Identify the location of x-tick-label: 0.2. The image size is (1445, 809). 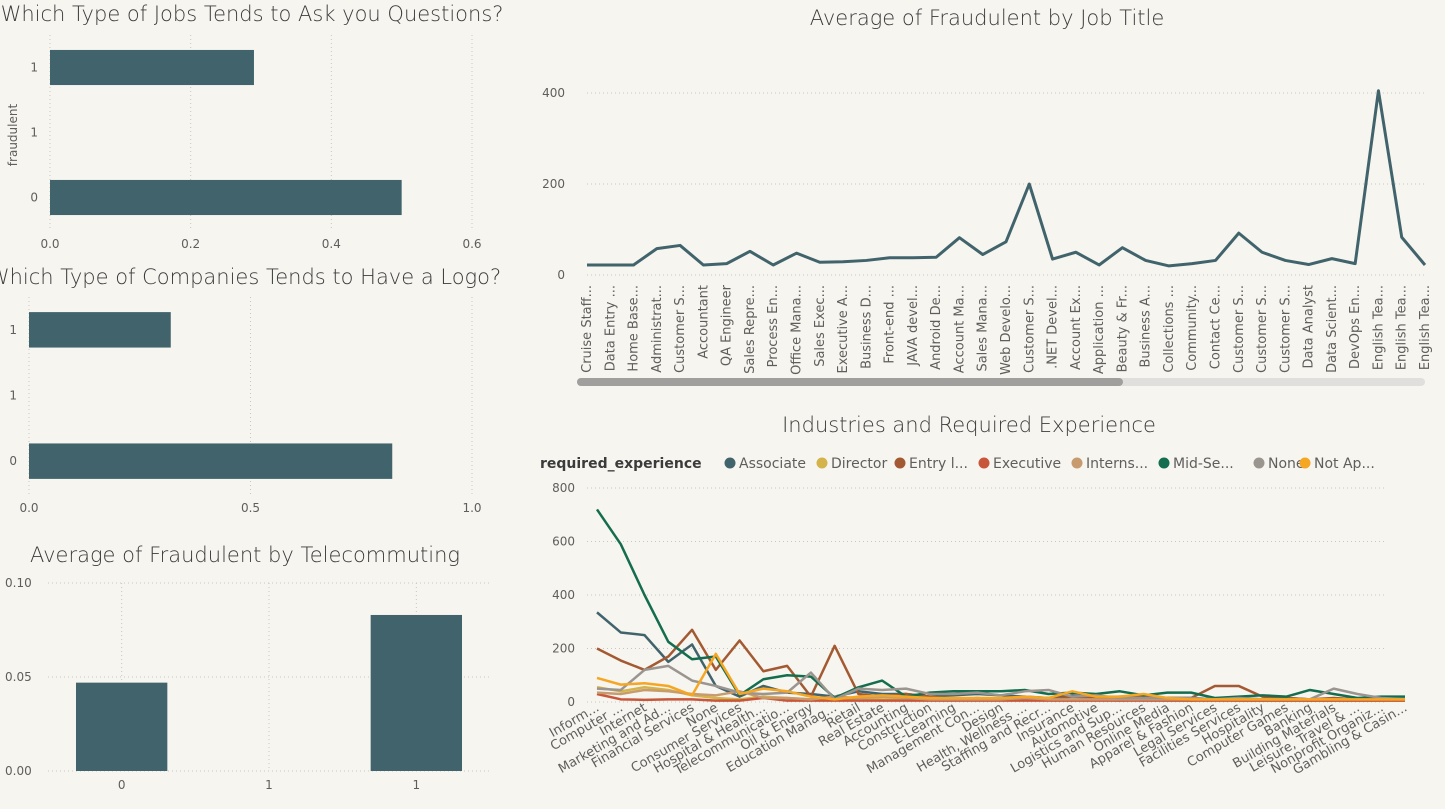
(190, 244).